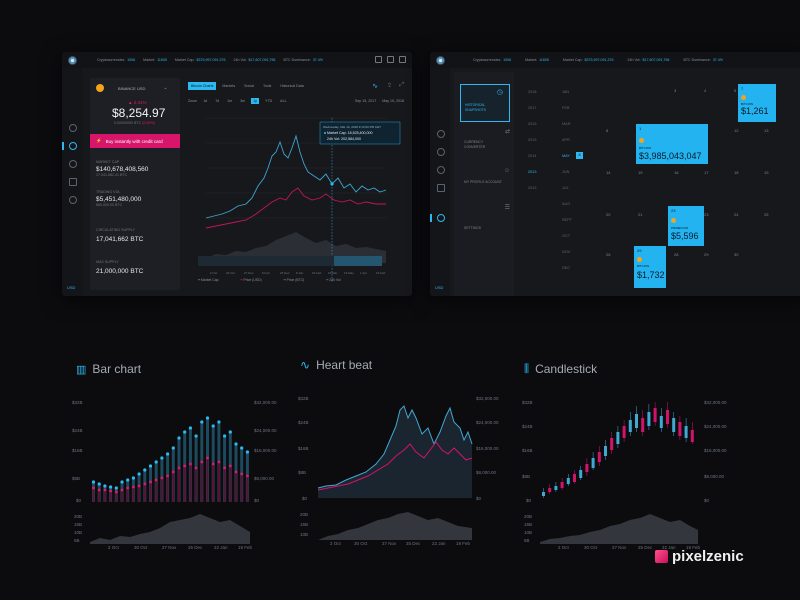 This screenshot has width=800, height=600. What do you see at coordinates (766, 214) in the screenshot?
I see `calendar-day: 25` at bounding box center [766, 214].